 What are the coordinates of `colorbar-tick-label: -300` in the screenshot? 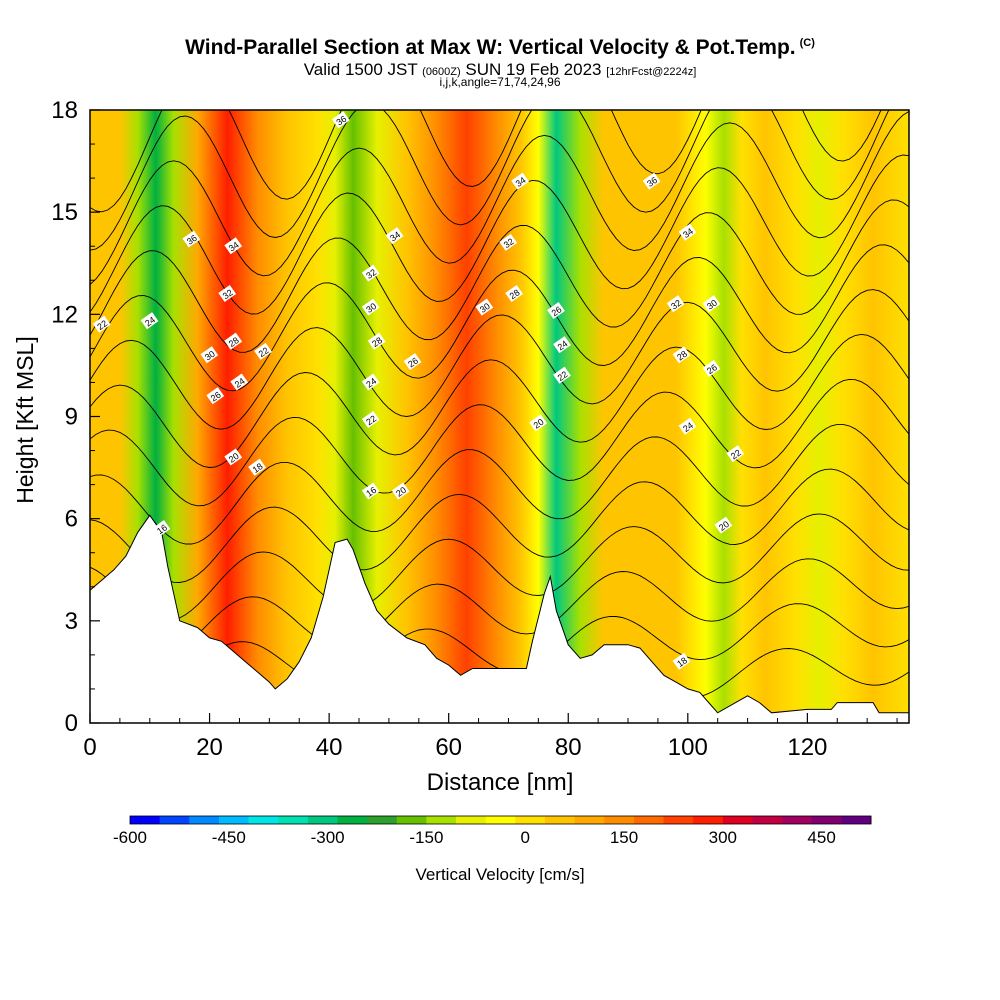 It's located at (328, 837).